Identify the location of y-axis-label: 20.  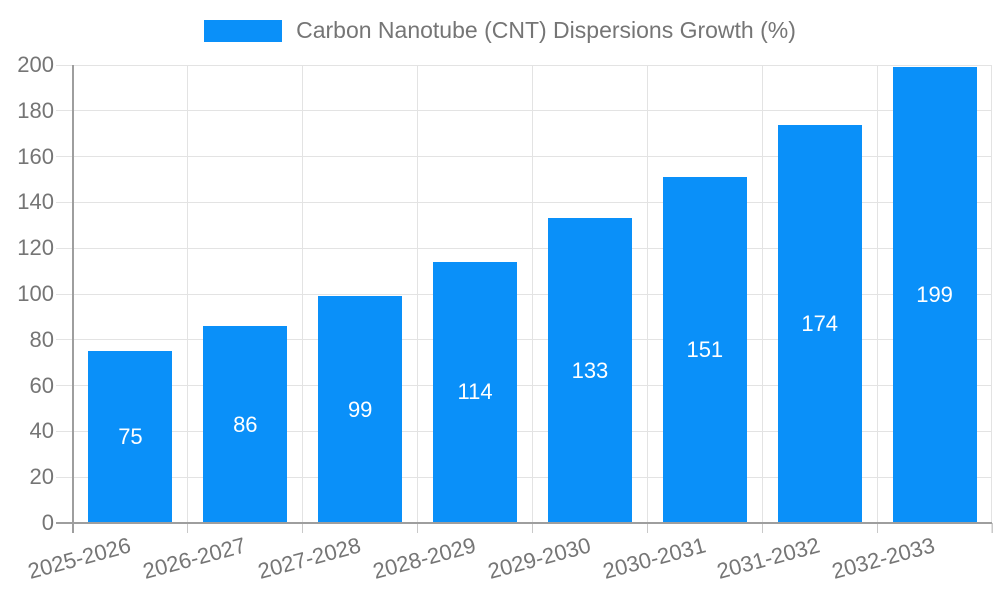
(41, 477).